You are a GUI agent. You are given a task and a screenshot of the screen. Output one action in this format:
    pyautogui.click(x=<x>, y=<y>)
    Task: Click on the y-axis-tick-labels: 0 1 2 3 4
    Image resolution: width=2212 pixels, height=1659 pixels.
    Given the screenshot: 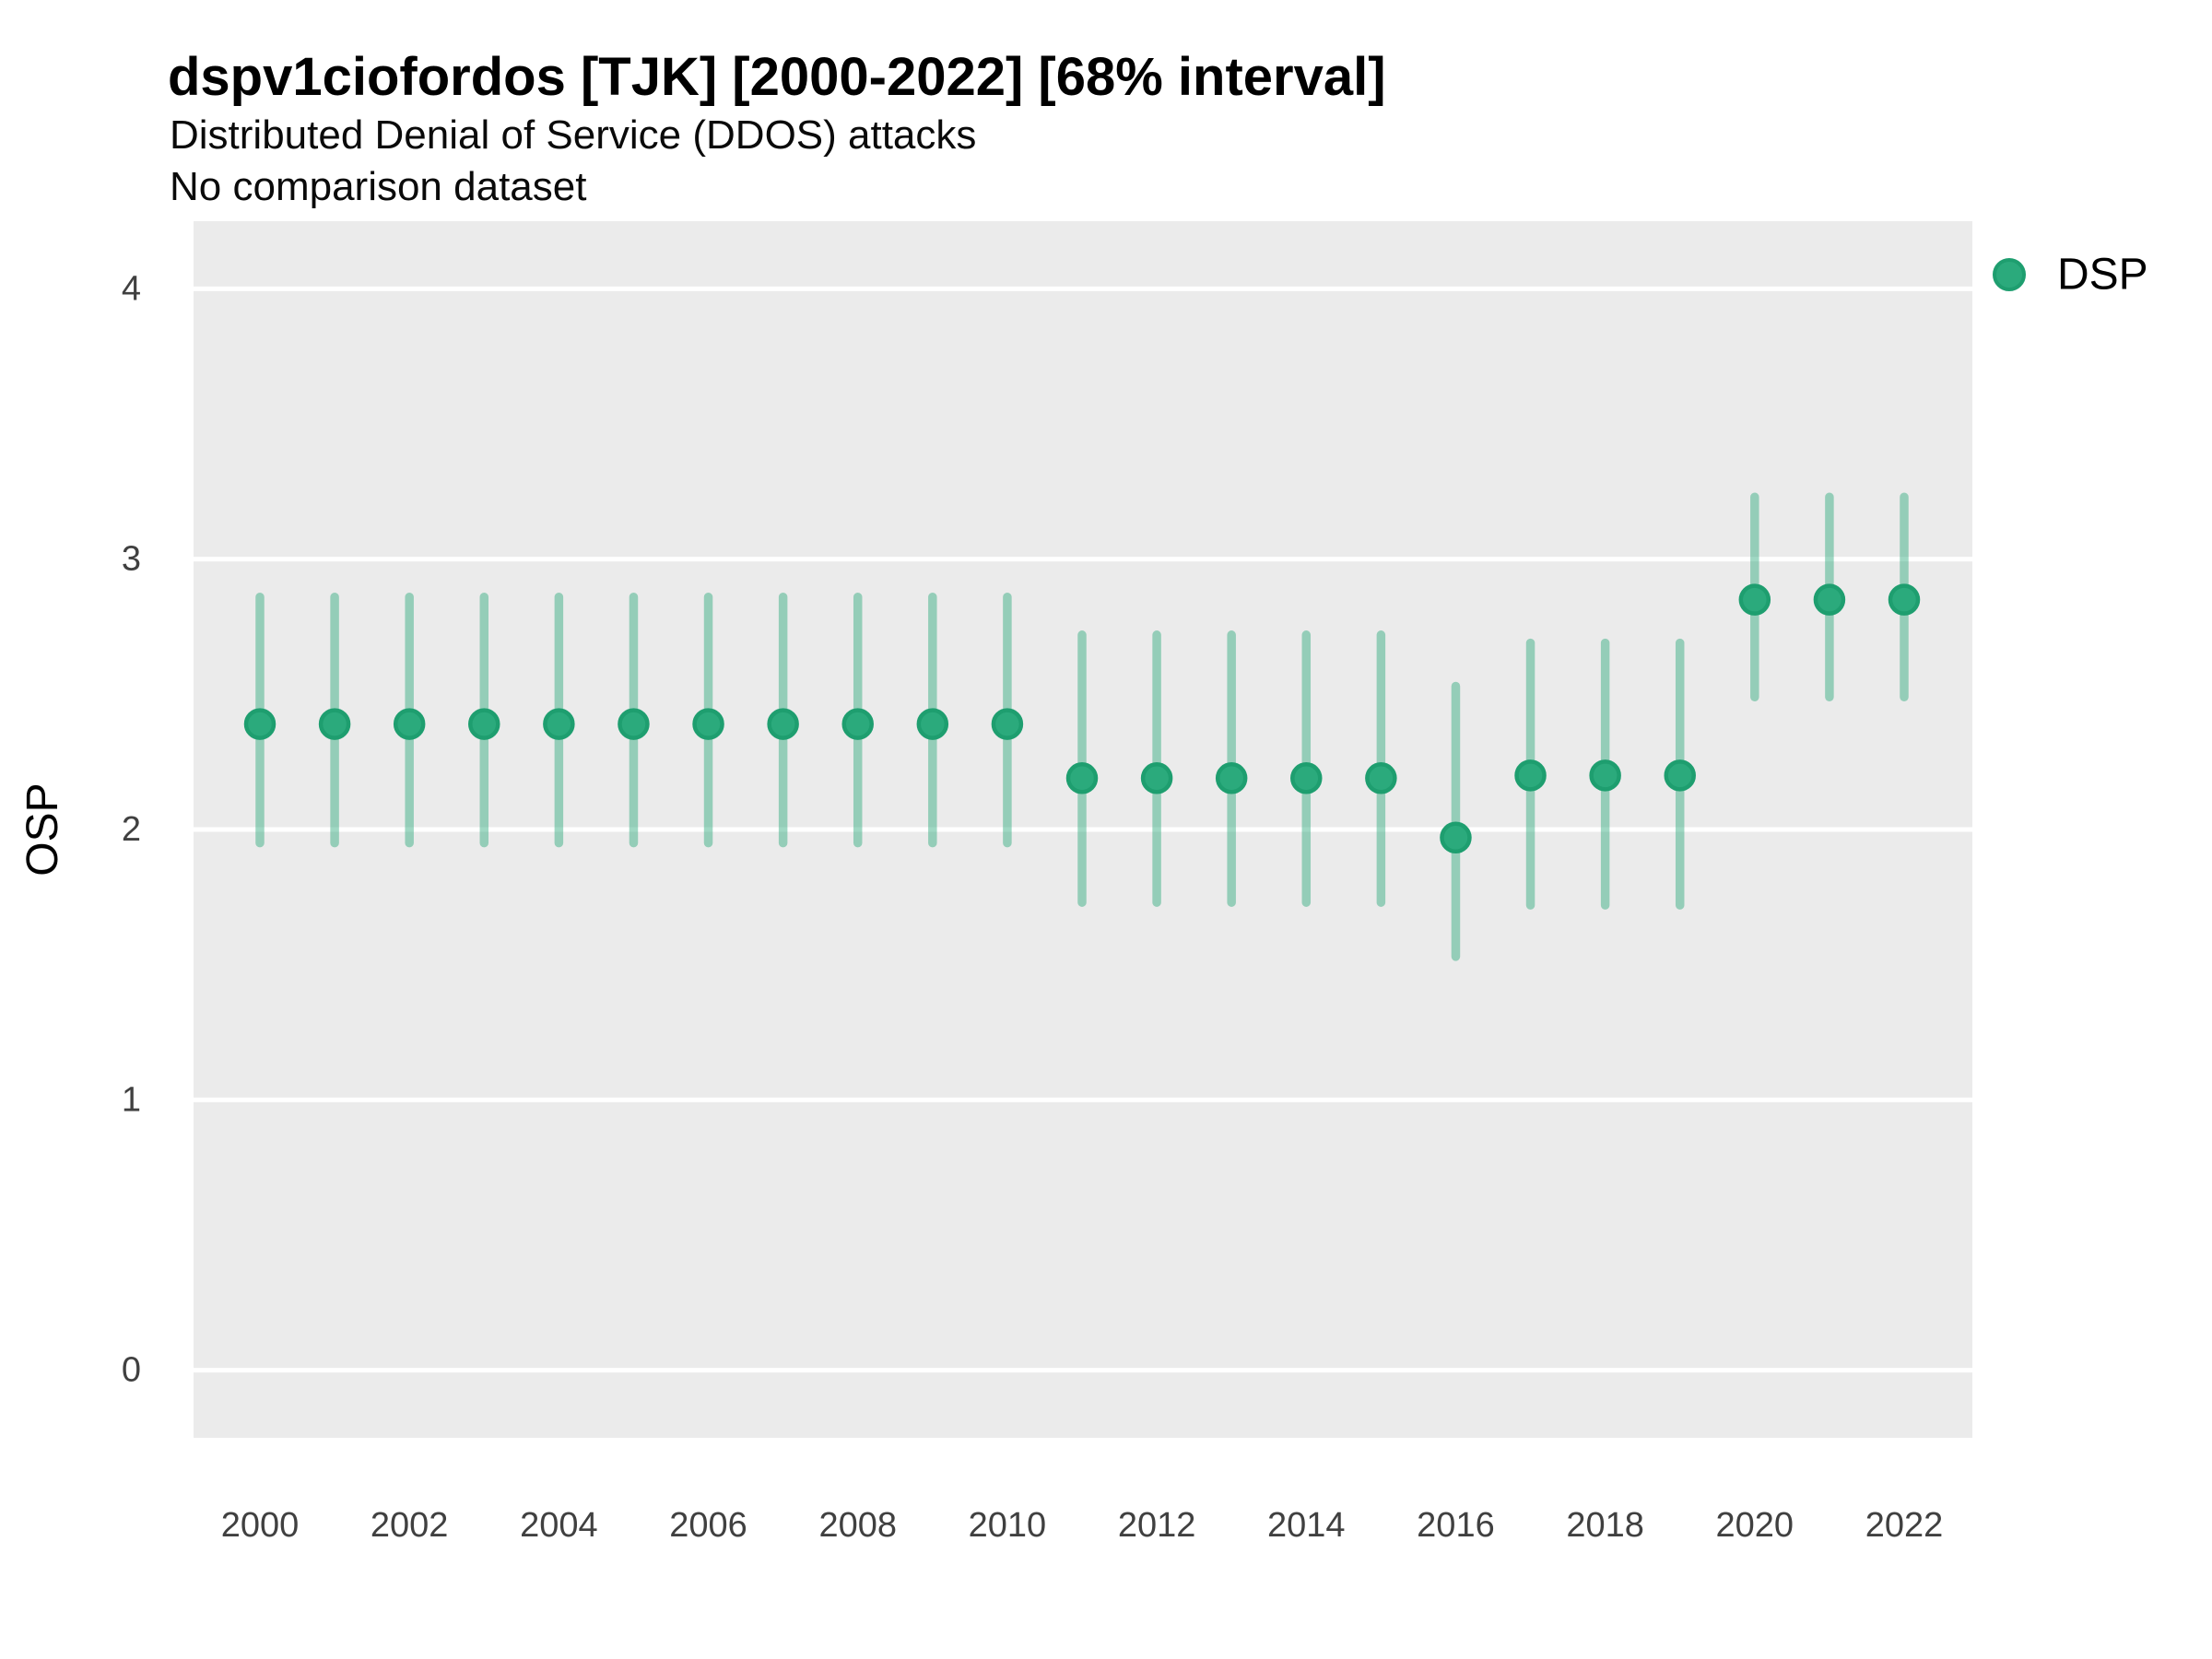 What is the action you would take?
    pyautogui.click(x=131, y=829)
    